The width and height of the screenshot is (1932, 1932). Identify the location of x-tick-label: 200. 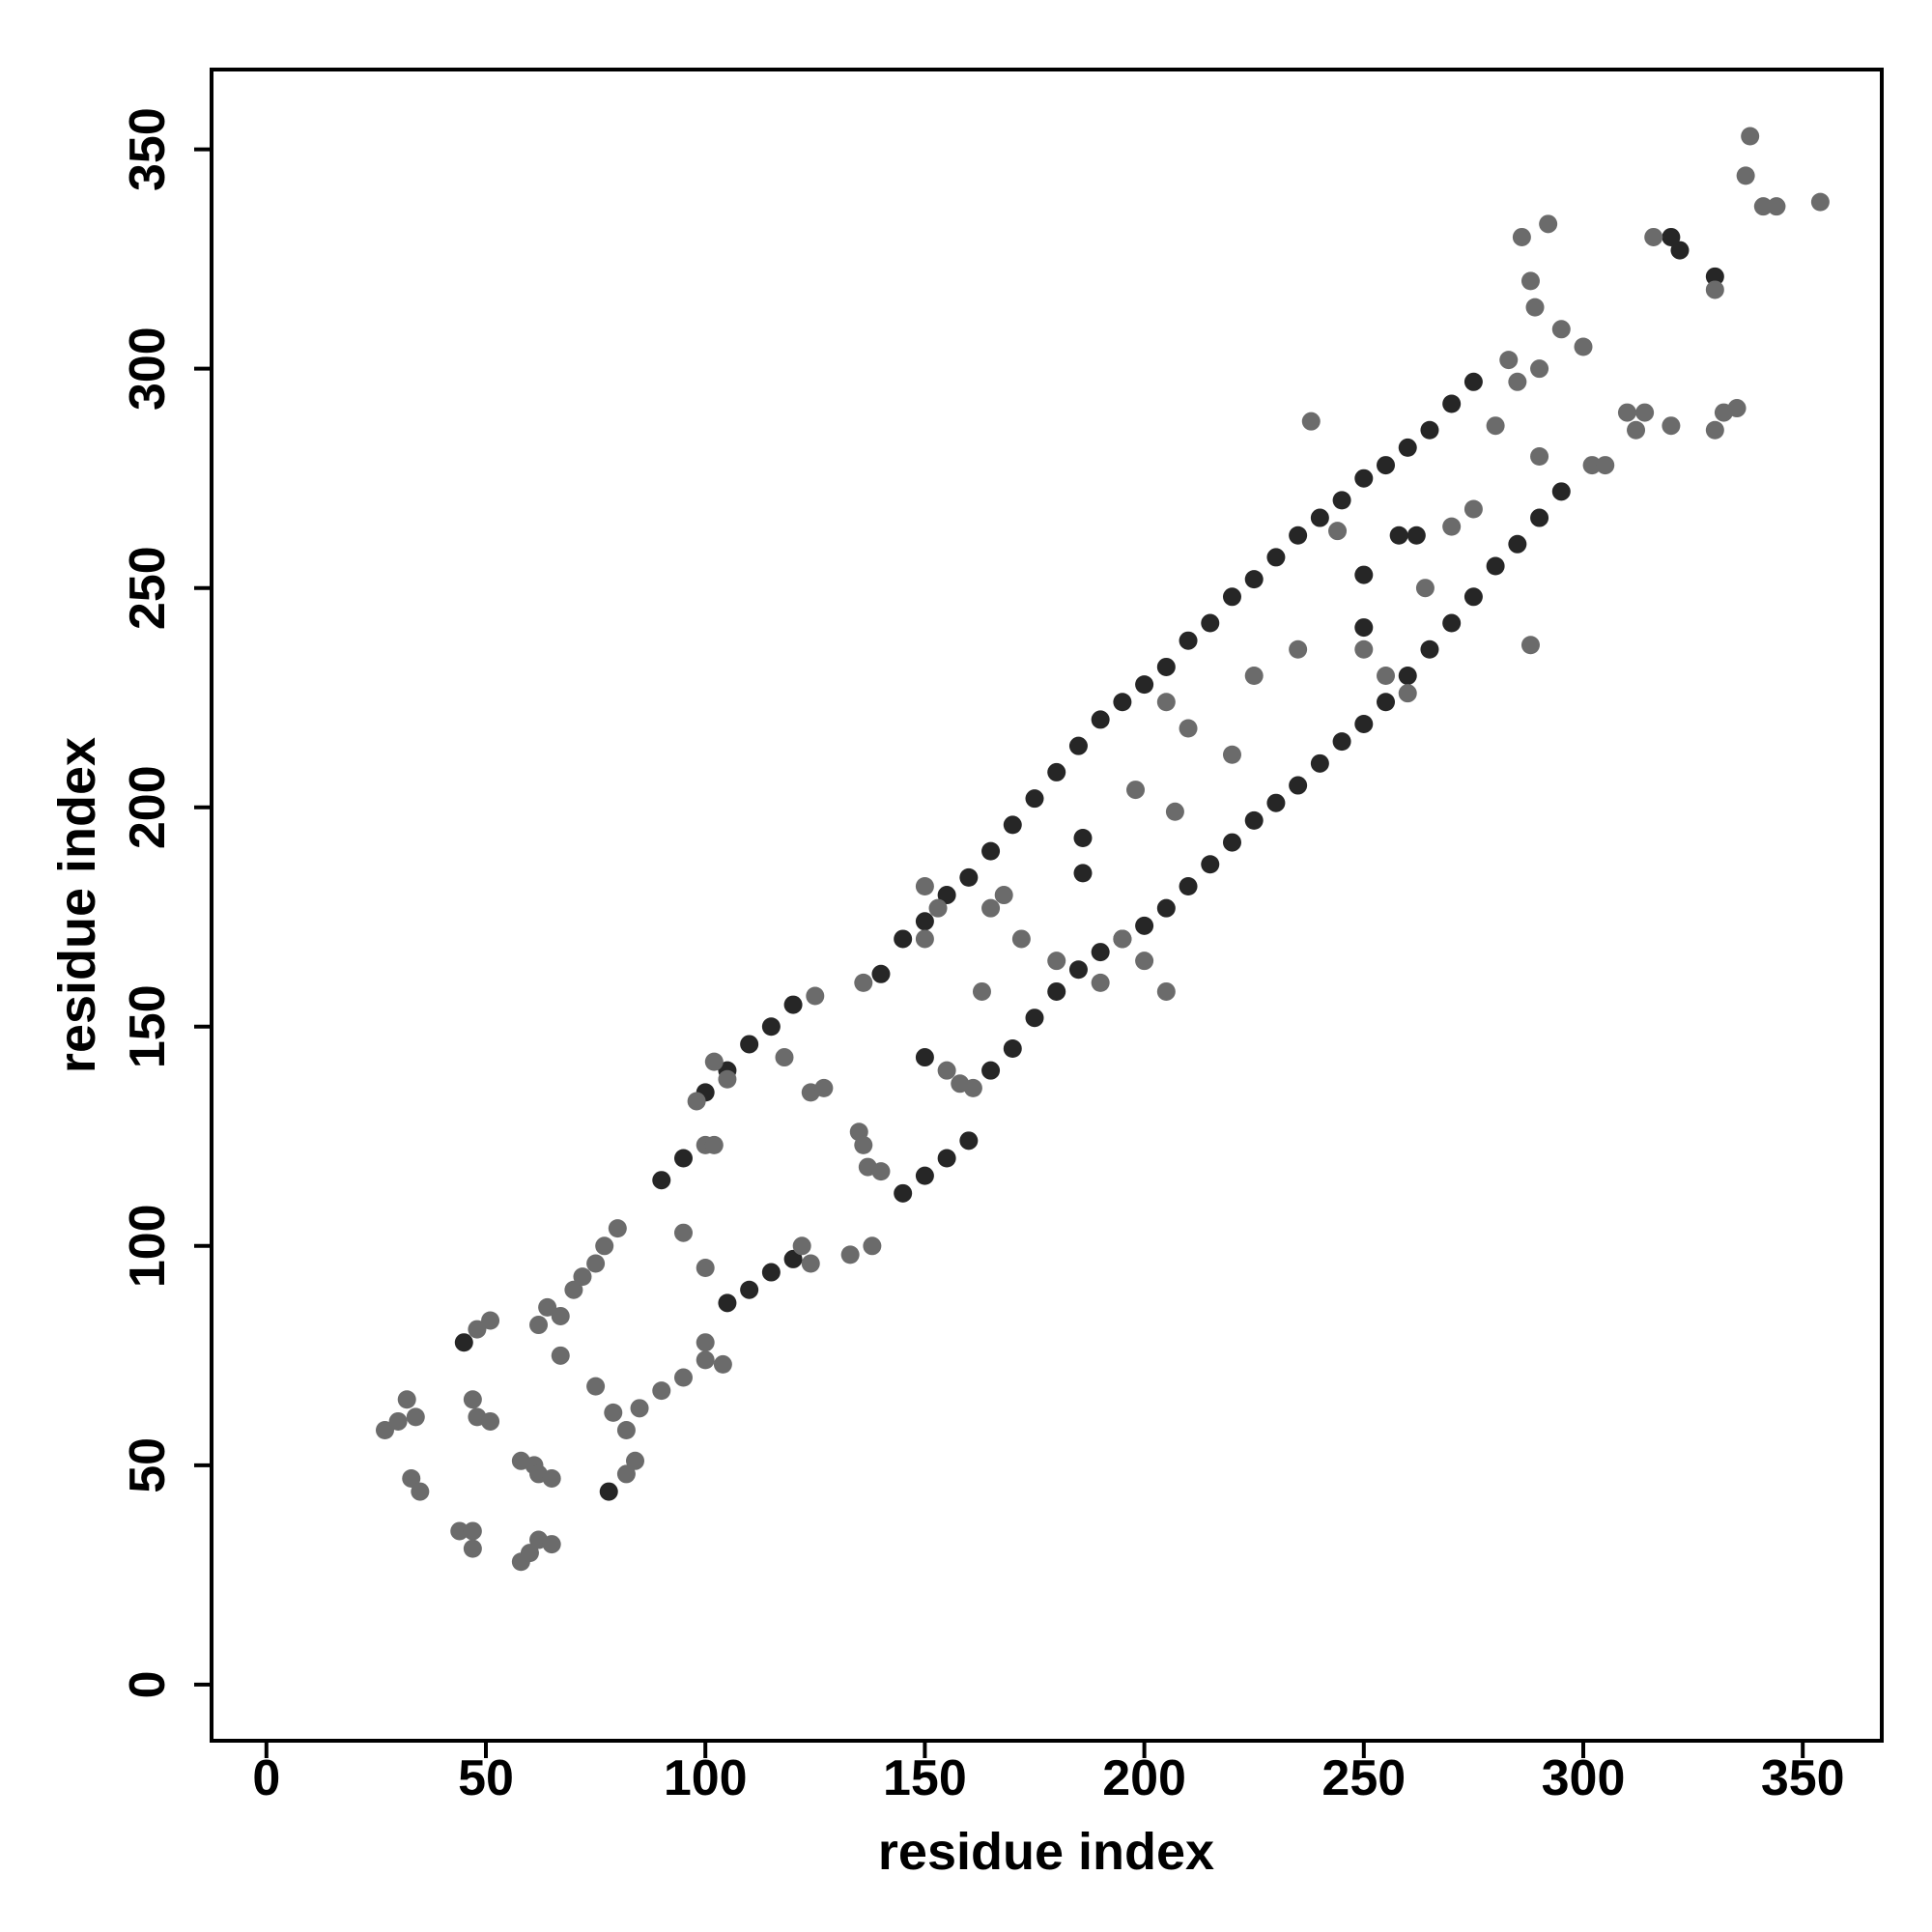
(1144, 1778).